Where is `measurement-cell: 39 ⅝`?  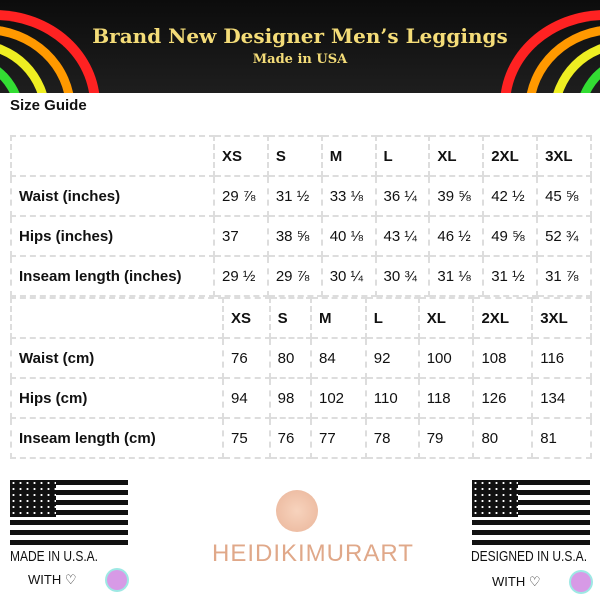 measurement-cell: 39 ⅝ is located at coordinates (456, 196).